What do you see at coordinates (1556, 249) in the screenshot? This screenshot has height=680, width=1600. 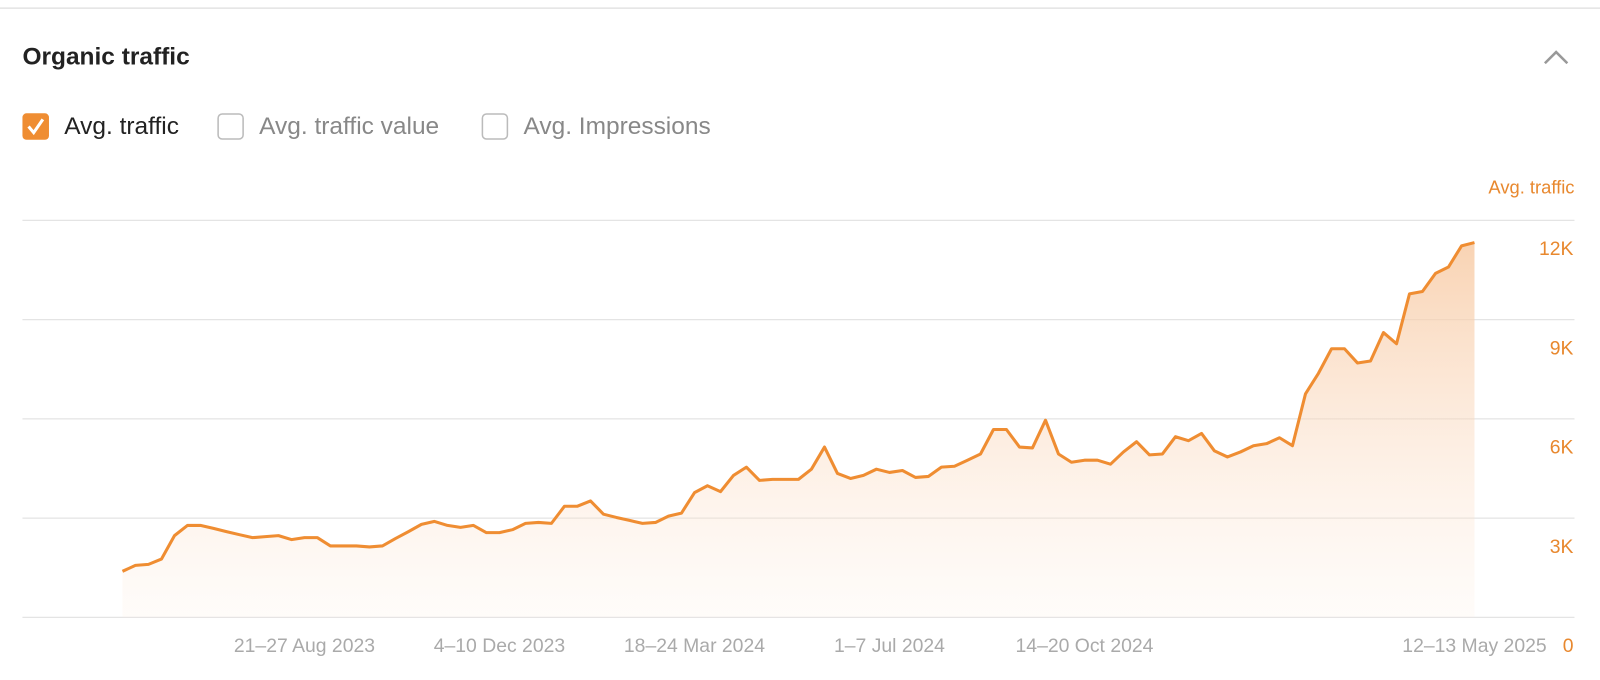 I see `y-tick-label: 12K` at bounding box center [1556, 249].